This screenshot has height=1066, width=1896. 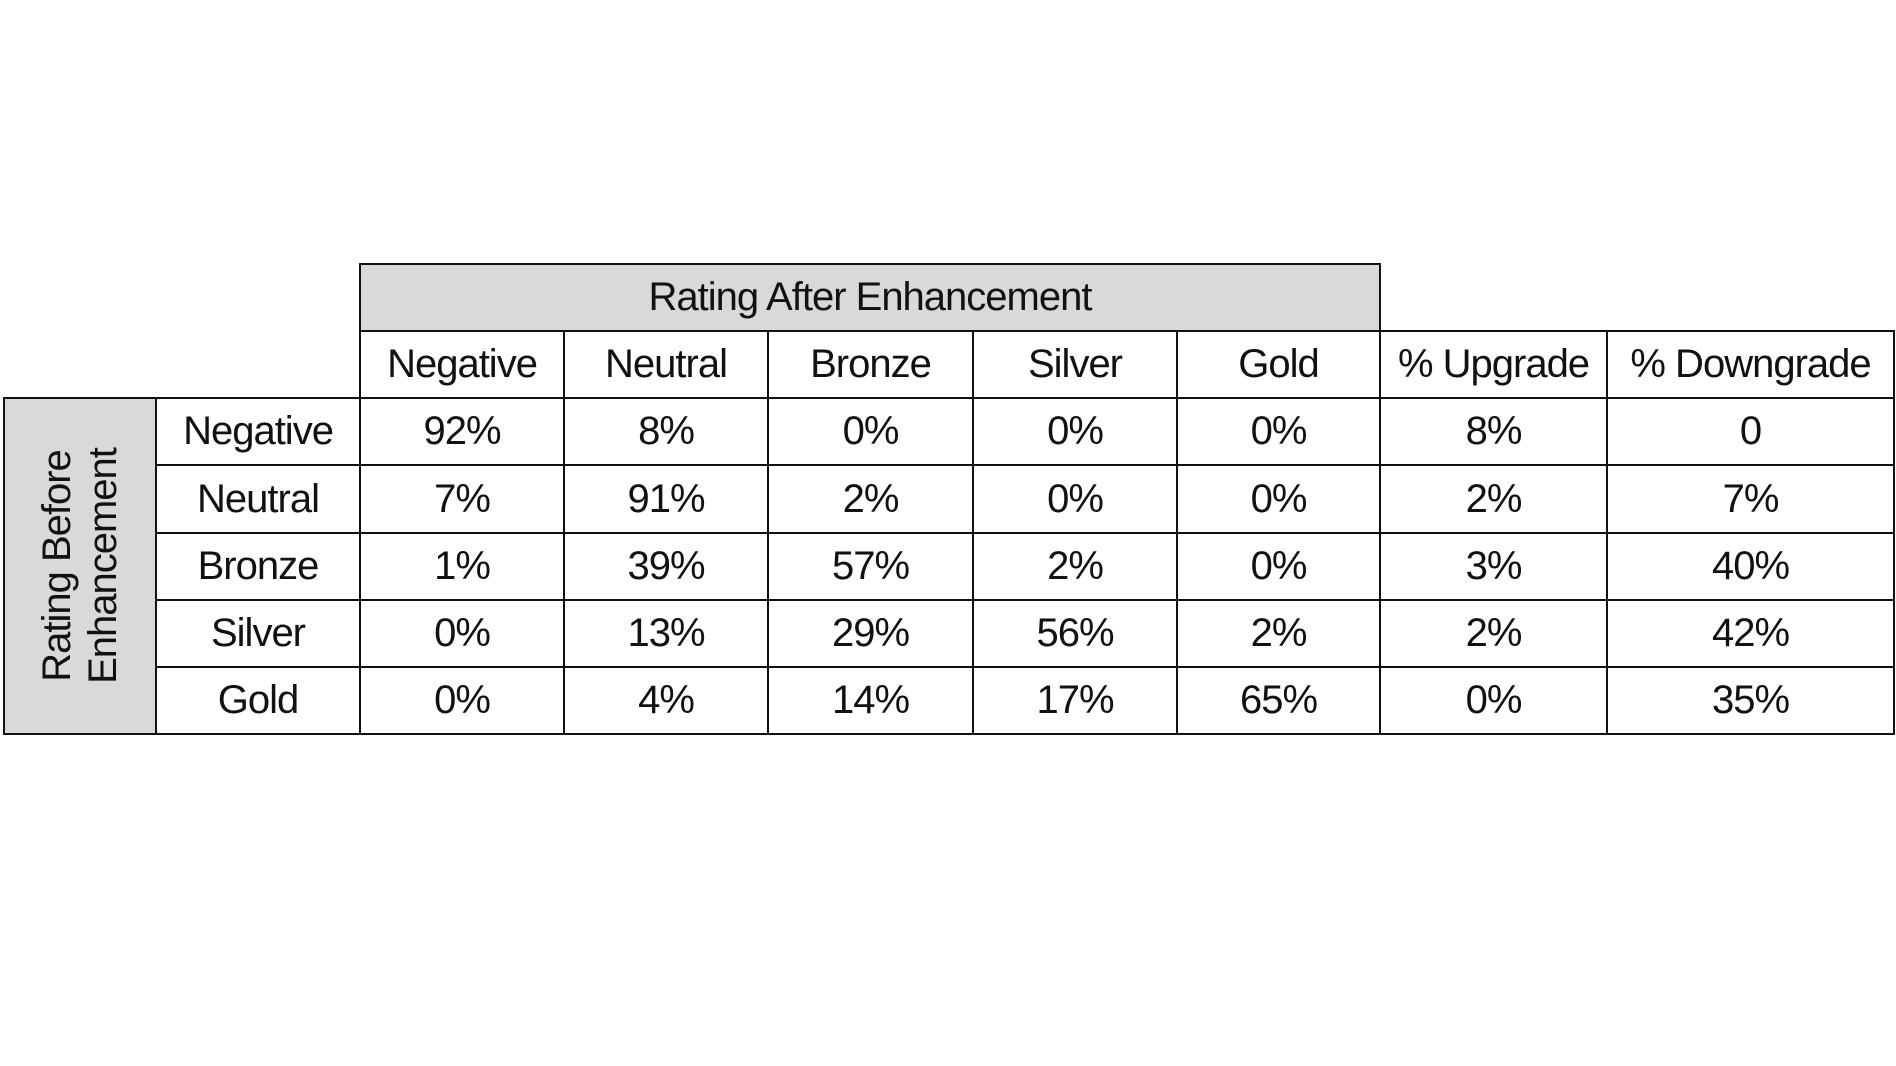 I want to click on table-cell: 17%, so click(x=1075, y=700).